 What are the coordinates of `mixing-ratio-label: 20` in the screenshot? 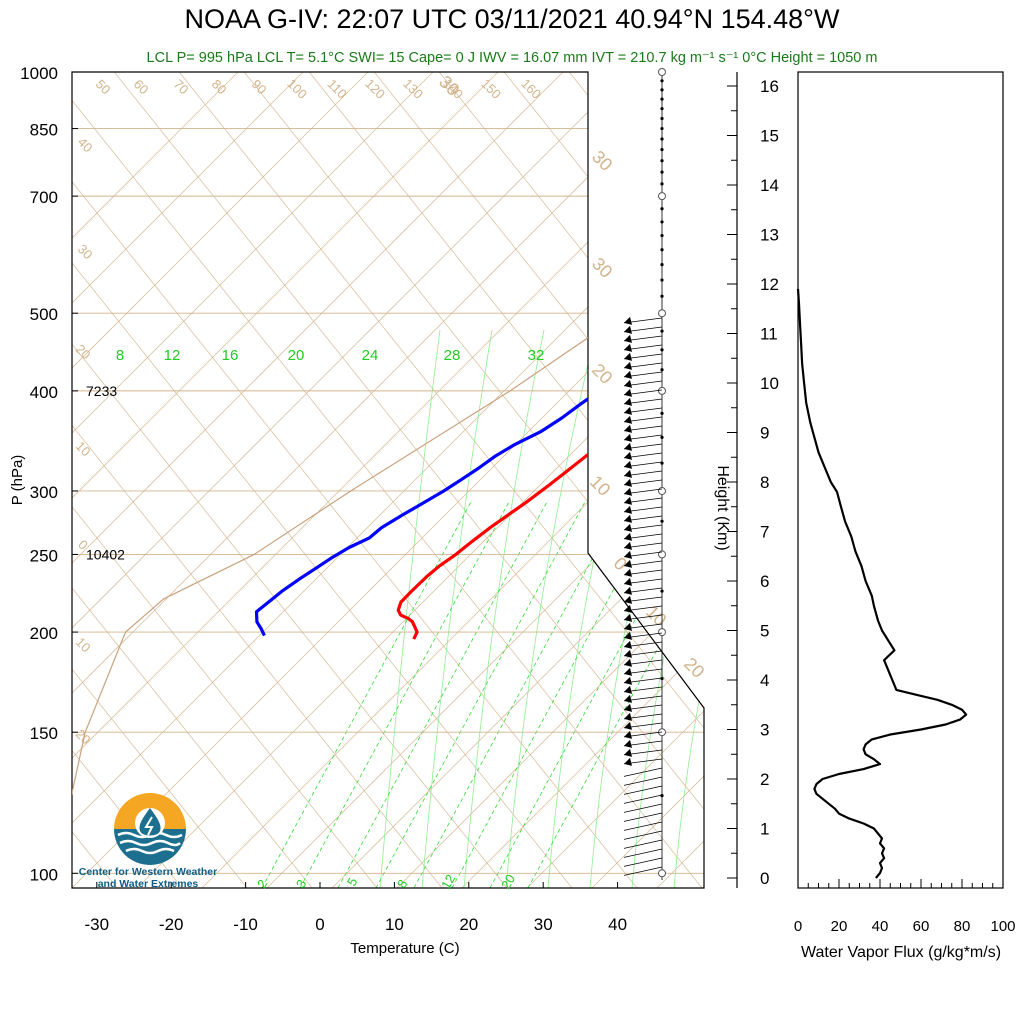 It's located at (296, 355).